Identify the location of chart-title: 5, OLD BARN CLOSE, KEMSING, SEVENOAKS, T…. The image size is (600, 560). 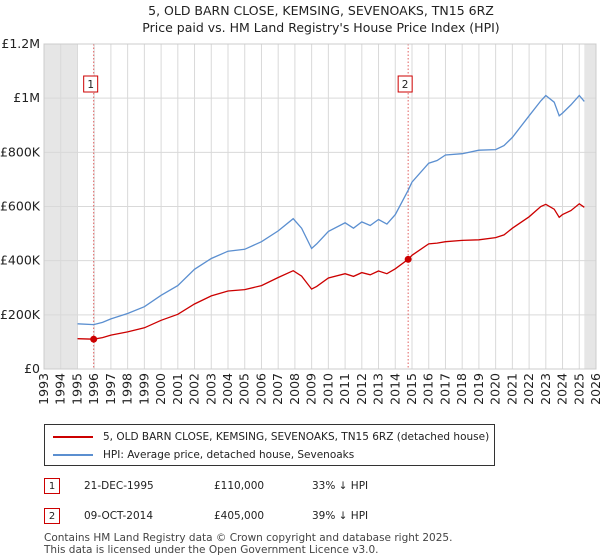
(321, 10).